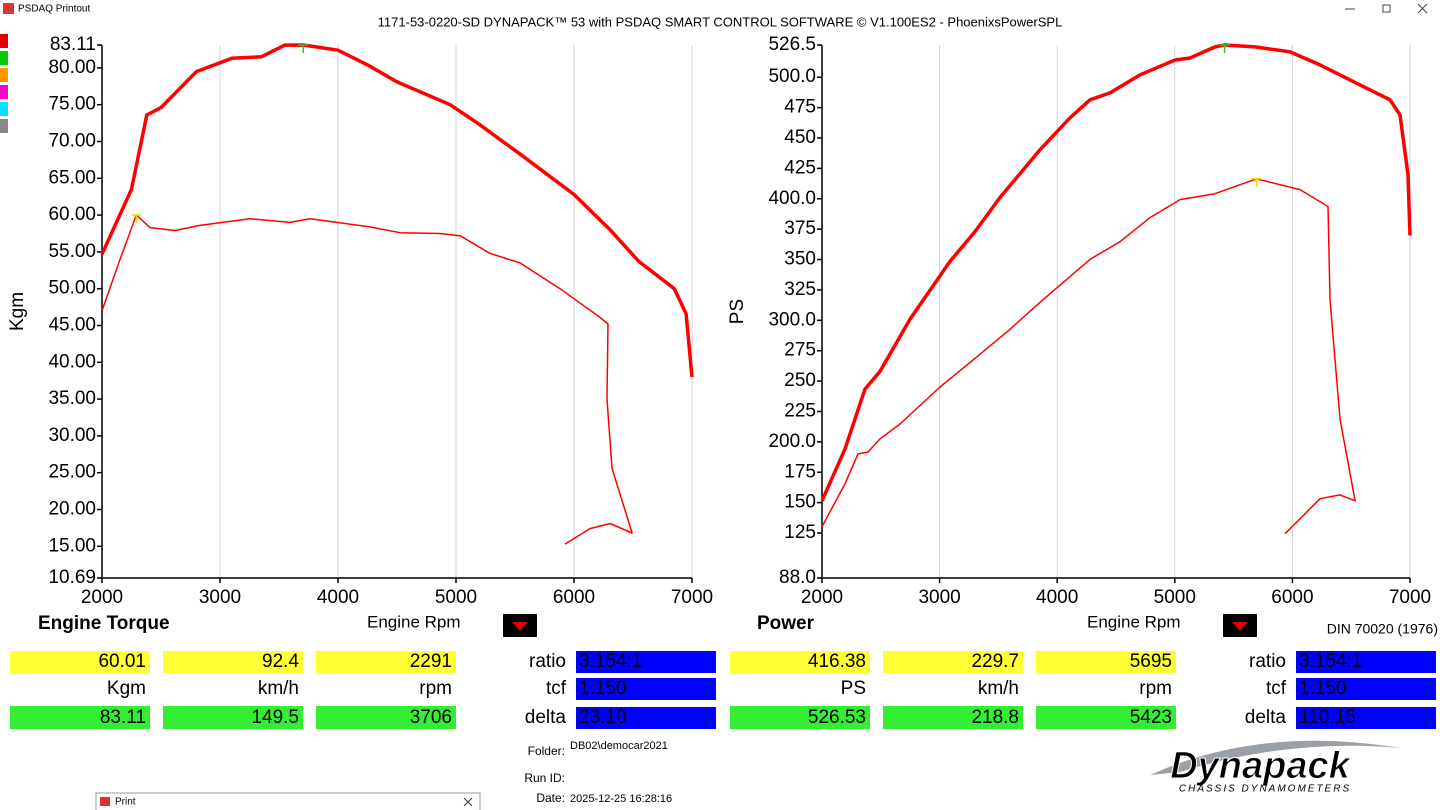 The height and width of the screenshot is (810, 1440). What do you see at coordinates (837, 717) in the screenshot?
I see `peak-value: 526.53` at bounding box center [837, 717].